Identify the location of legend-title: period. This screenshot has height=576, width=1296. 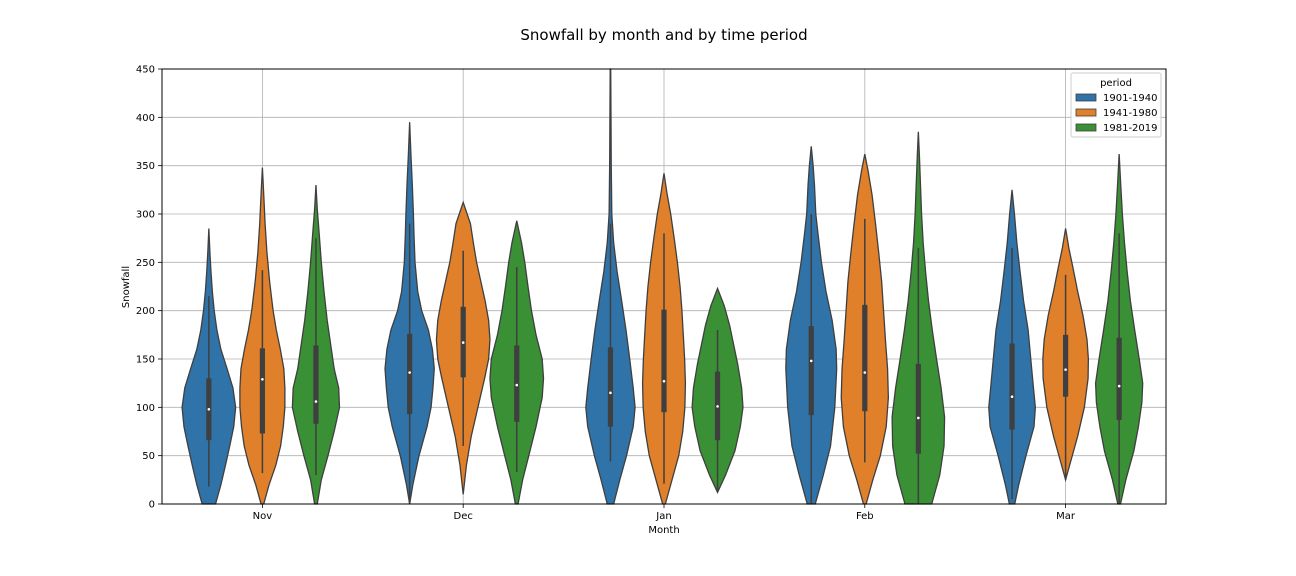
(1116, 83).